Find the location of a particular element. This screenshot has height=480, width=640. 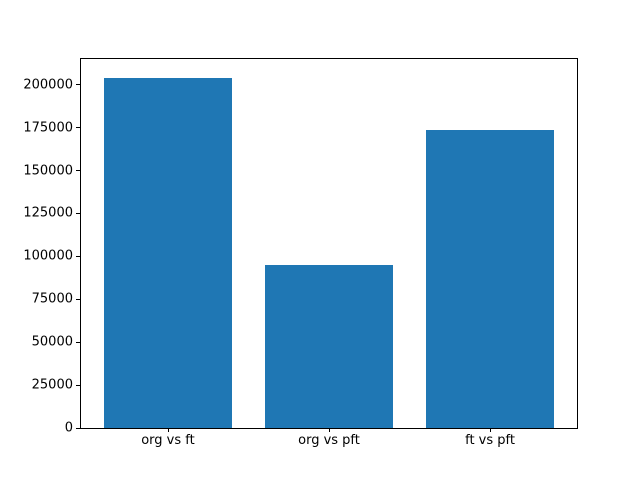

y-tick-label: 50000 is located at coordinates (52, 342).